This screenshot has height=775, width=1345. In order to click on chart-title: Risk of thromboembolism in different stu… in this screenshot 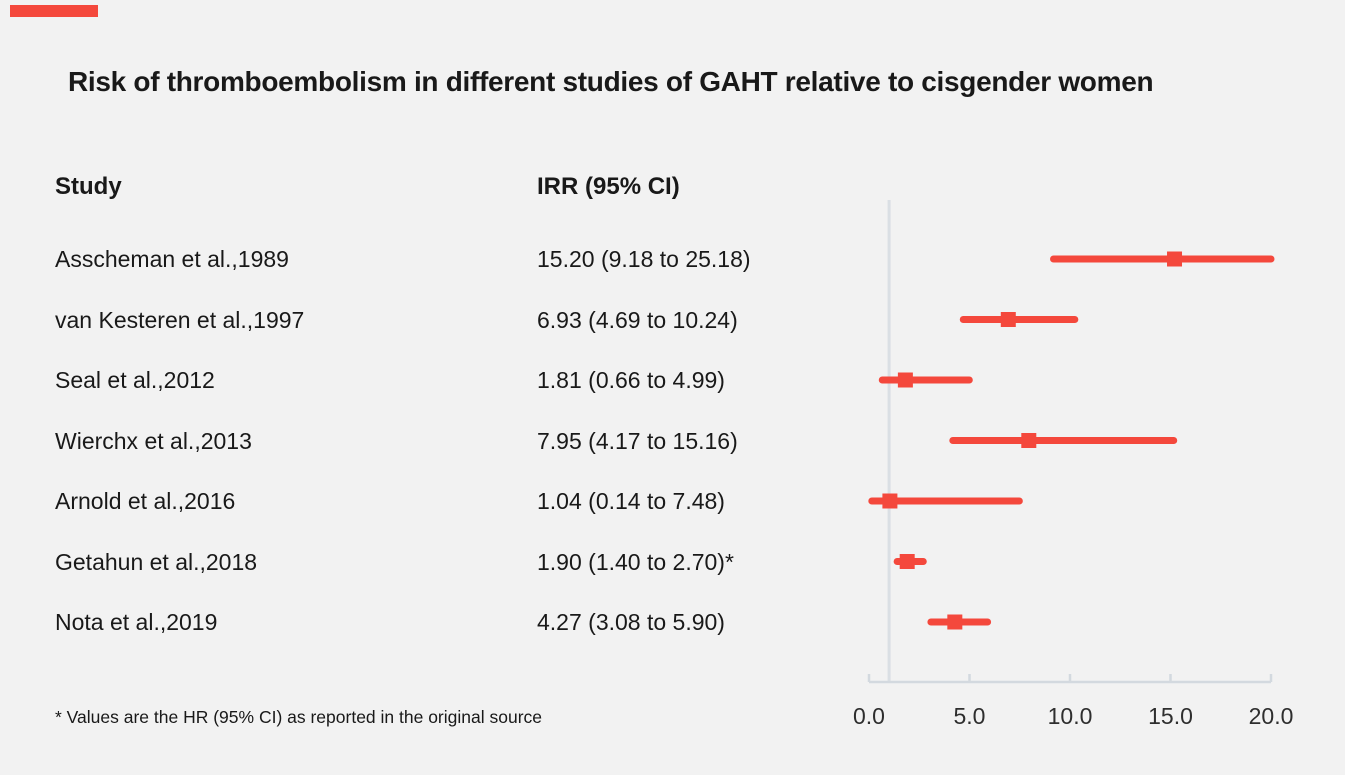, I will do `click(611, 81)`.